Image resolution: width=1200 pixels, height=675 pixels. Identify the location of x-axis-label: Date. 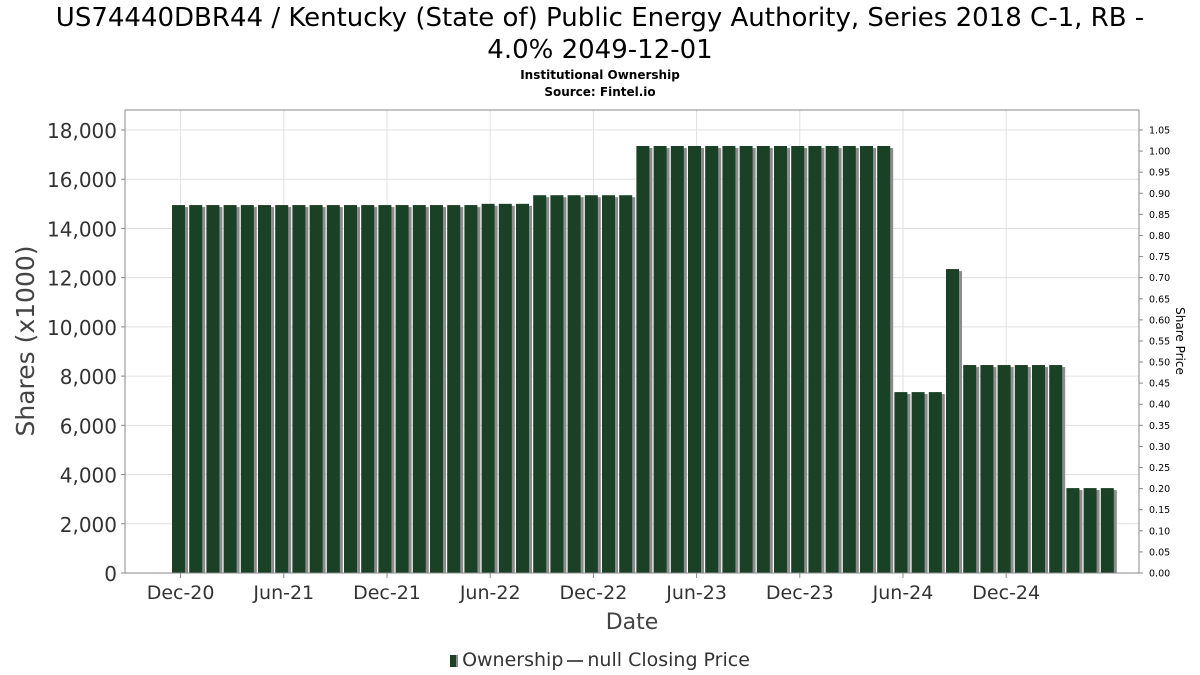
(632, 622).